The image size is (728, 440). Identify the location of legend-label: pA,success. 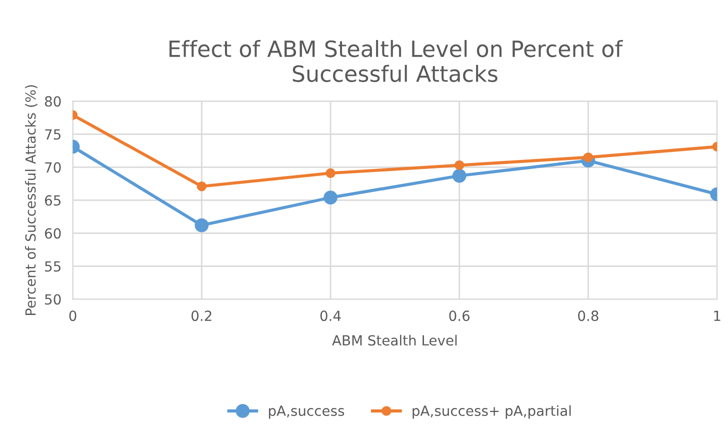
(306, 412).